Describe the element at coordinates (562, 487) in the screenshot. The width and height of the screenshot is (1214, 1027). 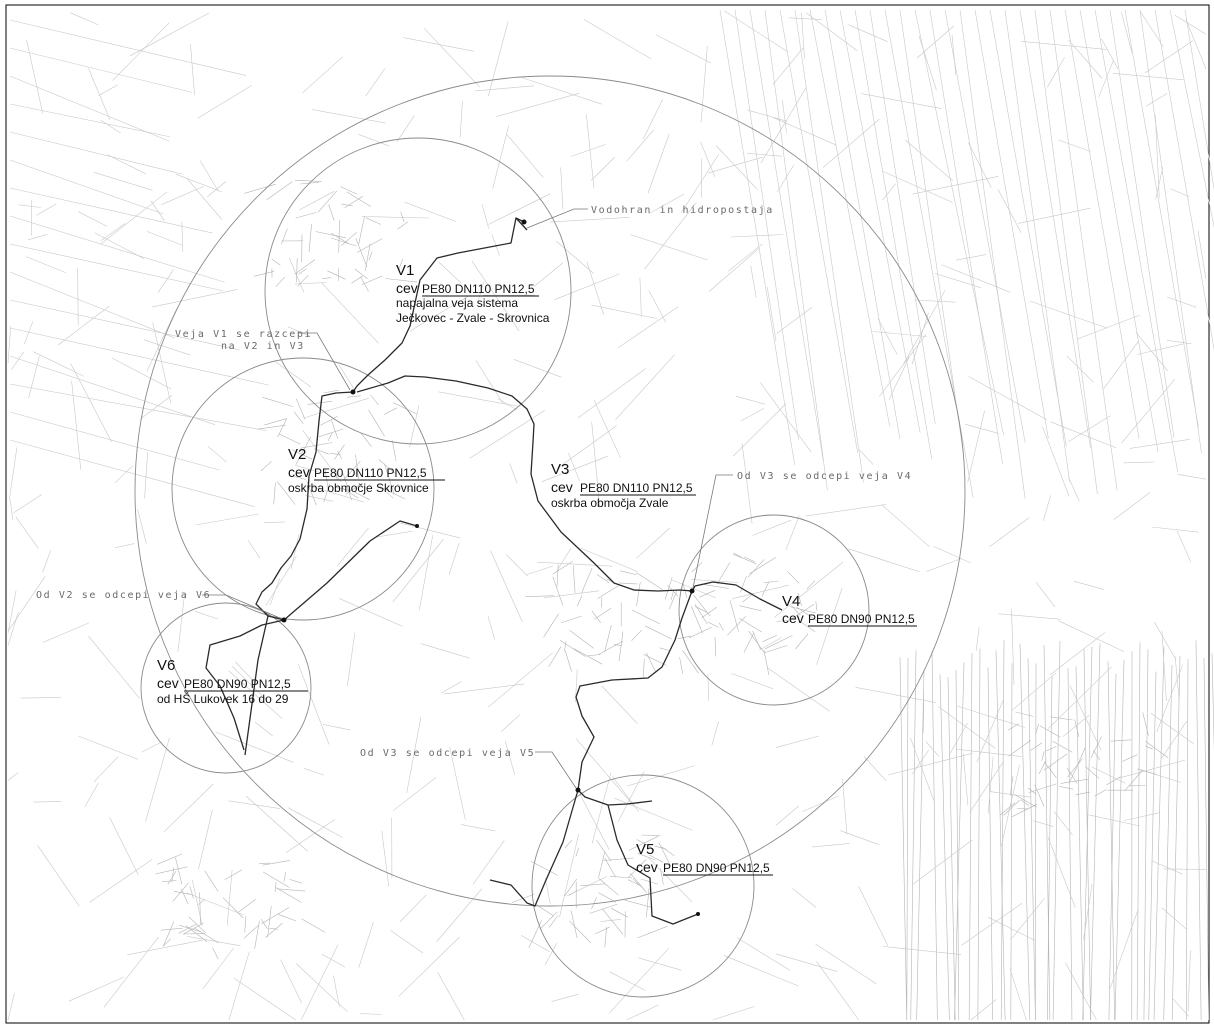
I see `pipe-prefix: cev` at that location.